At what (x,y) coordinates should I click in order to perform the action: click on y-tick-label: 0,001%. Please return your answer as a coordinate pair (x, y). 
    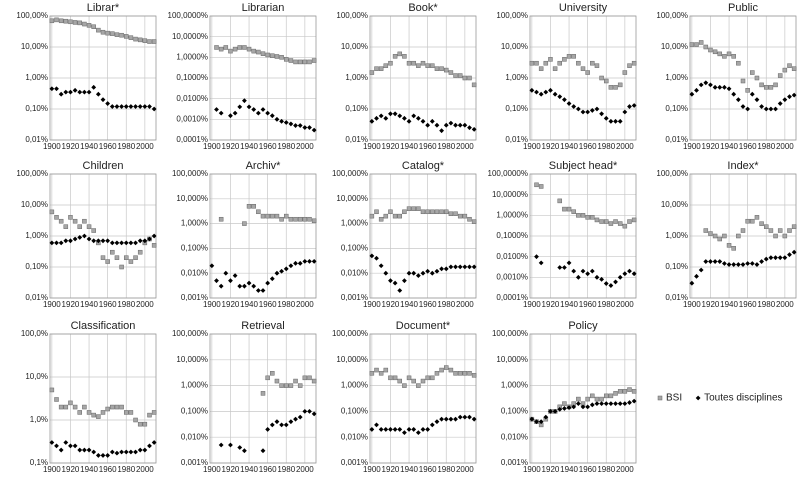
    Looking at the image, I should click on (194, 297).